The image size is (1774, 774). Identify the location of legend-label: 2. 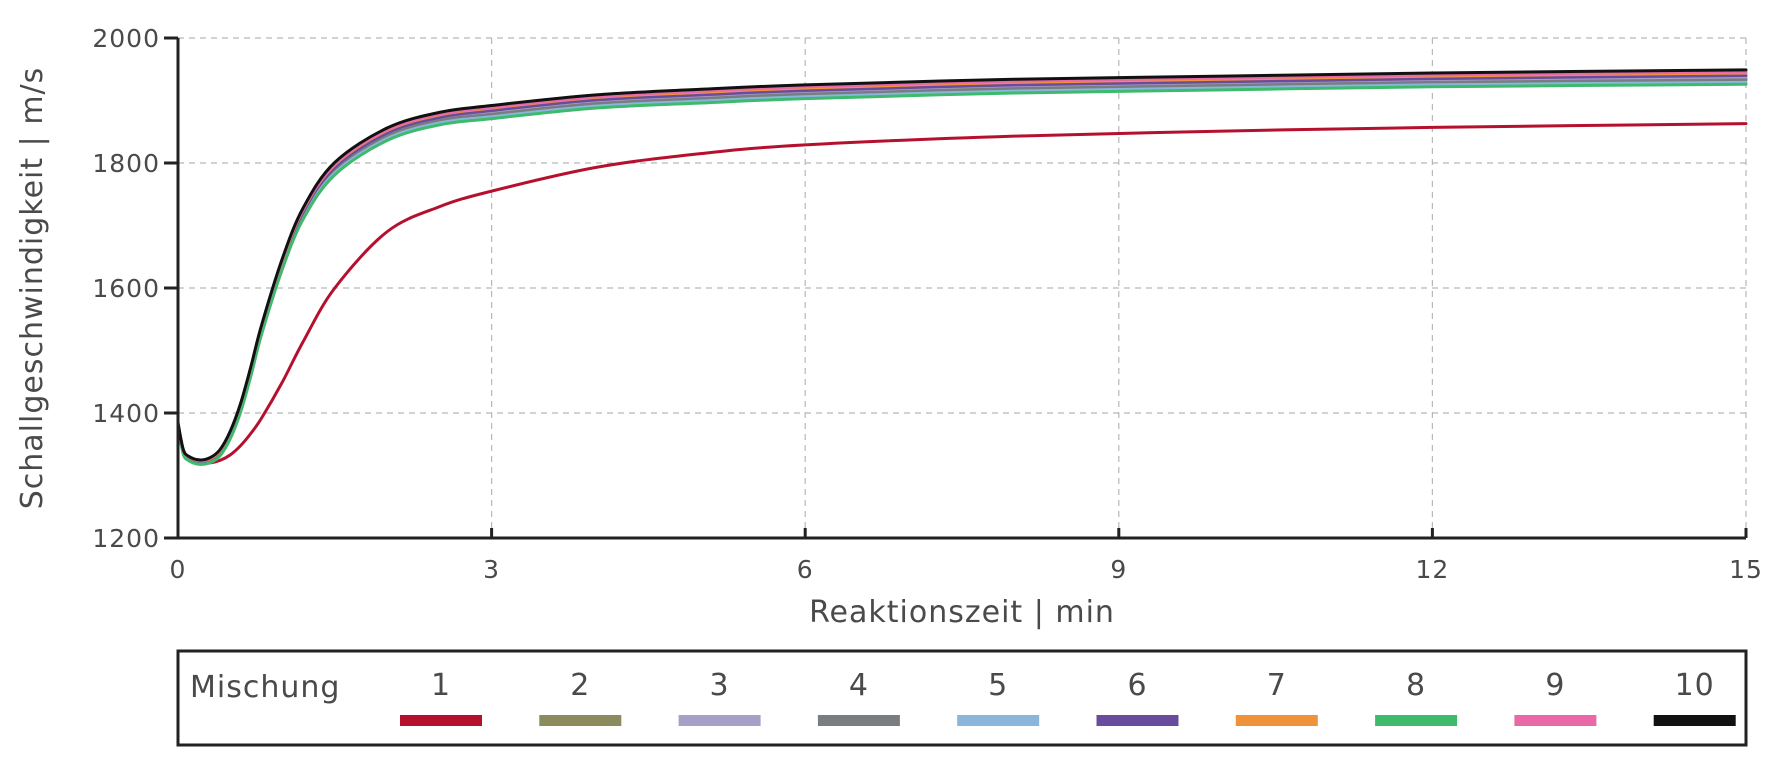
(580, 685).